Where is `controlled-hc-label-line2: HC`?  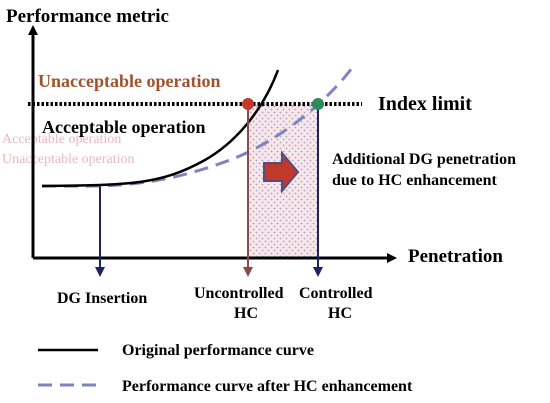 controlled-hc-label-line2: HC is located at coordinates (340, 313).